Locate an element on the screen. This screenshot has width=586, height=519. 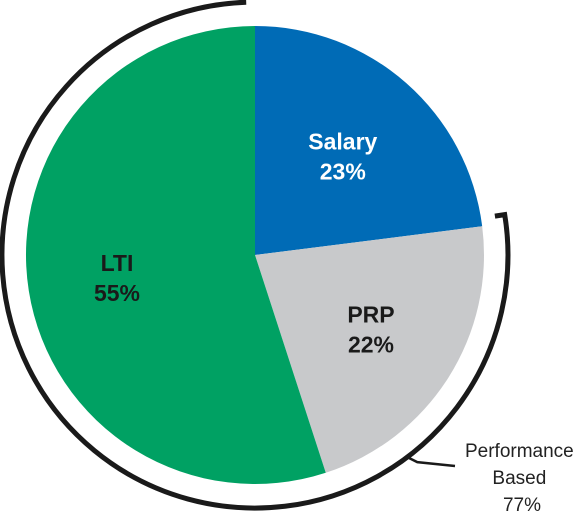
slice-label-lti-name: LTI is located at coordinates (117, 263).